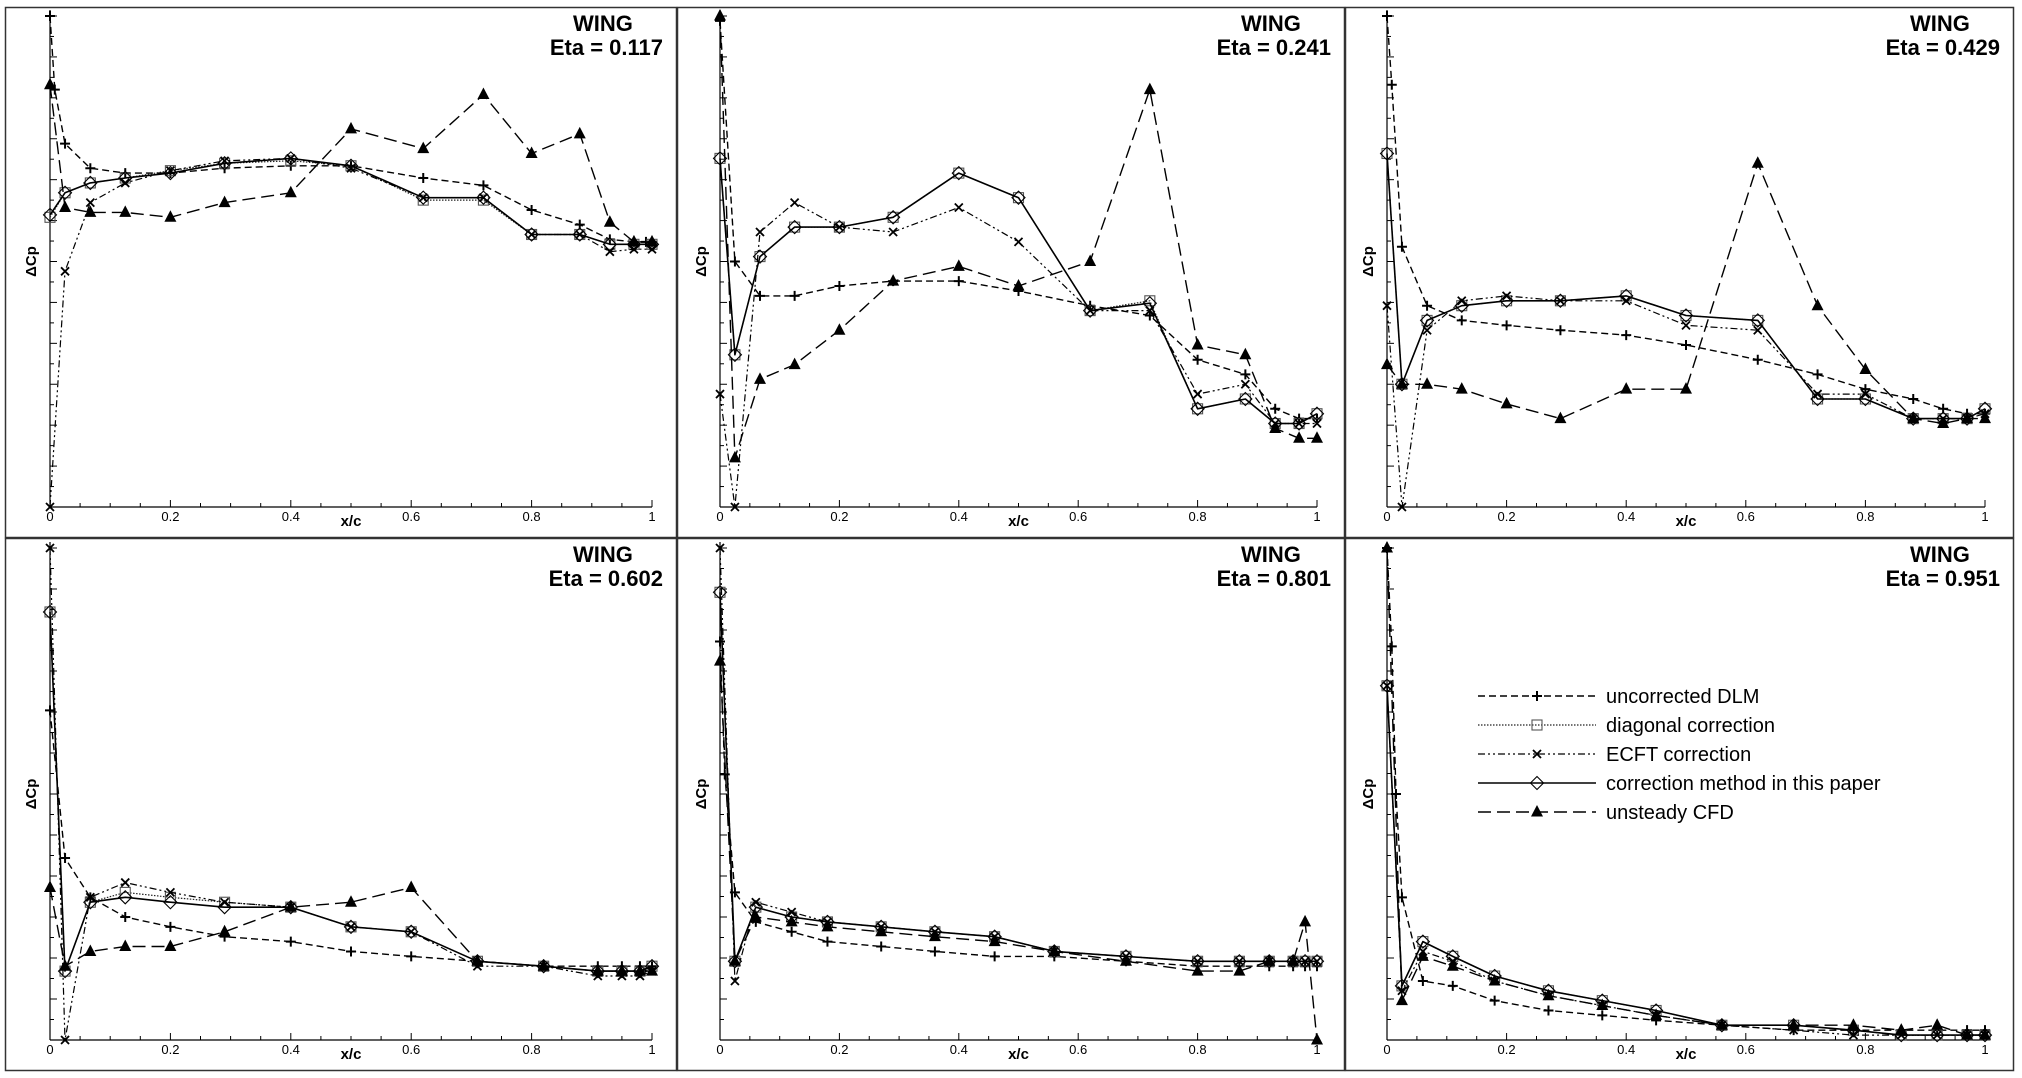 The width and height of the screenshot is (2022, 1078). Describe the element at coordinates (1686, 521) in the screenshot. I see `x-axis-label: x/c` at that location.